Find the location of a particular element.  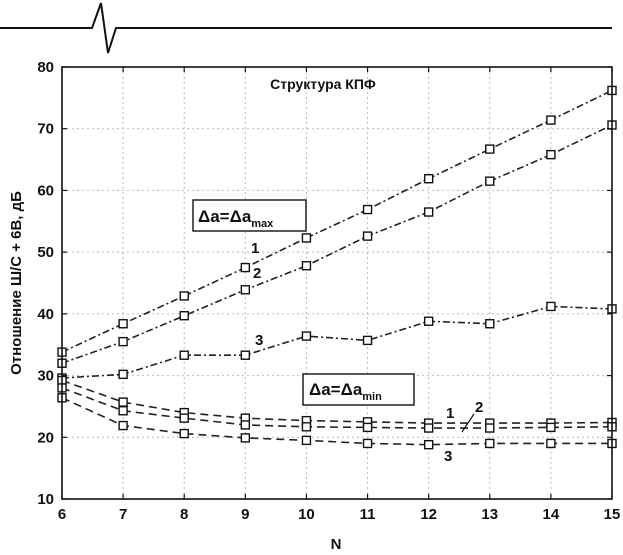

x-tick-label: 14 is located at coordinates (551, 514).